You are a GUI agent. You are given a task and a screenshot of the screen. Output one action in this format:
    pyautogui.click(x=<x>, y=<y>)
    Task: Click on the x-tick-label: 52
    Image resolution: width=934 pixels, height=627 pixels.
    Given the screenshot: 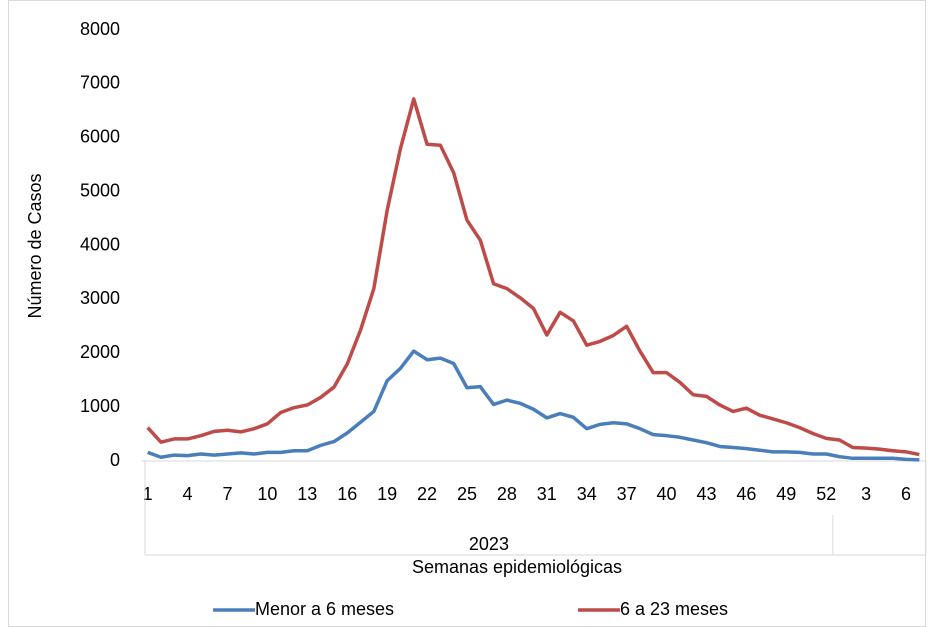 What is the action you would take?
    pyautogui.click(x=826, y=494)
    